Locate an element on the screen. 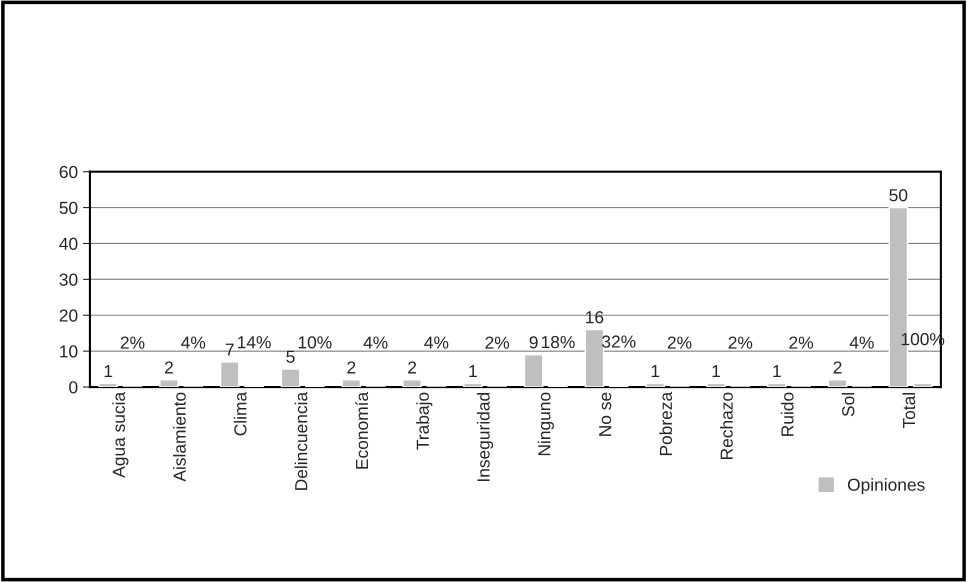 This screenshot has height=582, width=967. y-tick-label: 20 is located at coordinates (69, 315).